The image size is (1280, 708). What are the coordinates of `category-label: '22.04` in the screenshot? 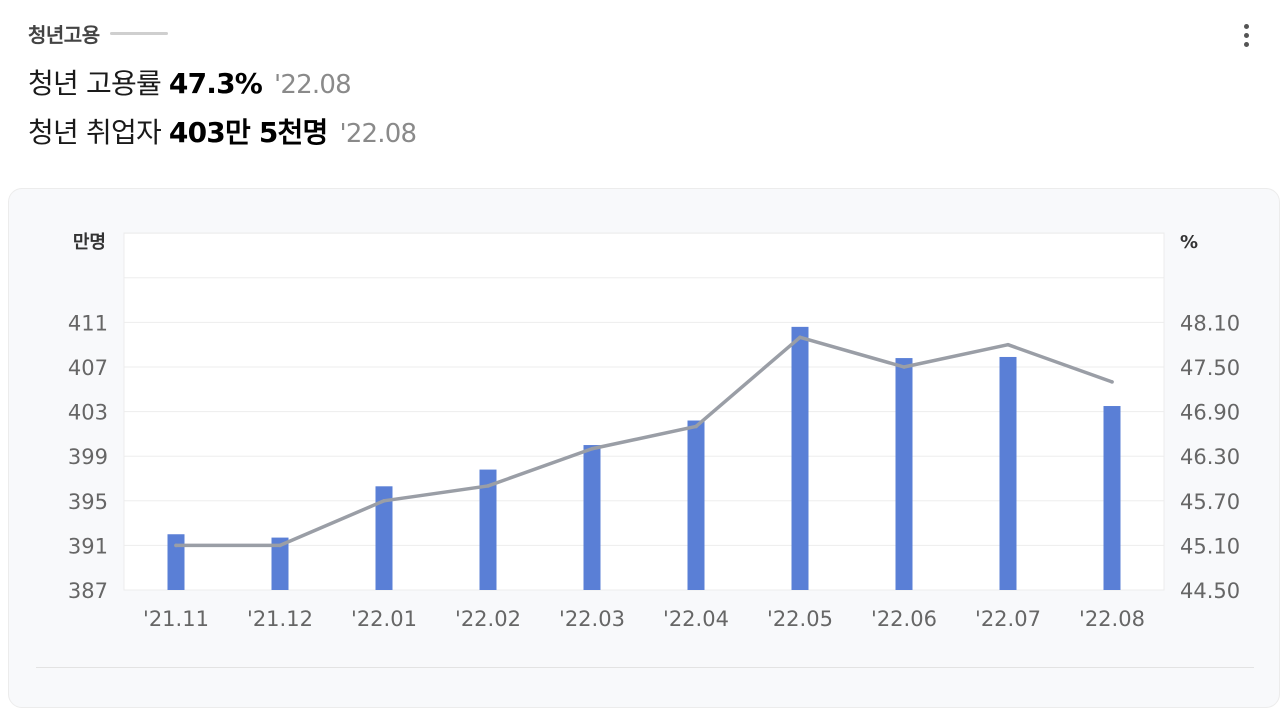 It's located at (696, 619).